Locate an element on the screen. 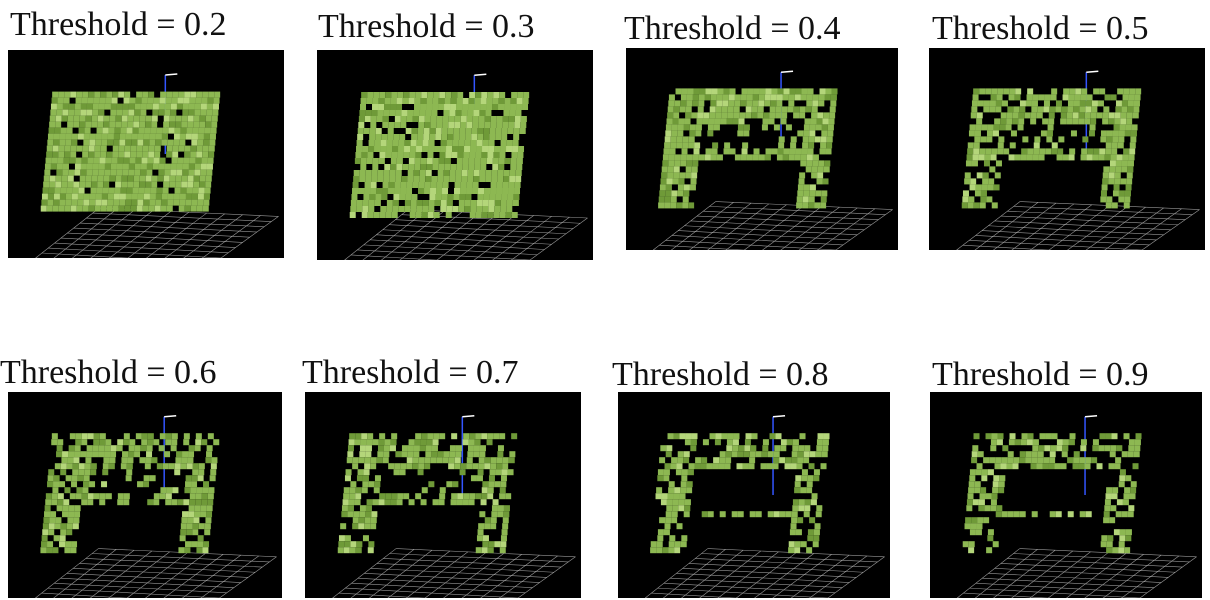 The width and height of the screenshot is (1210, 600). panel-threshold-0-7: Threshold = 0.7 is located at coordinates (445, 478).